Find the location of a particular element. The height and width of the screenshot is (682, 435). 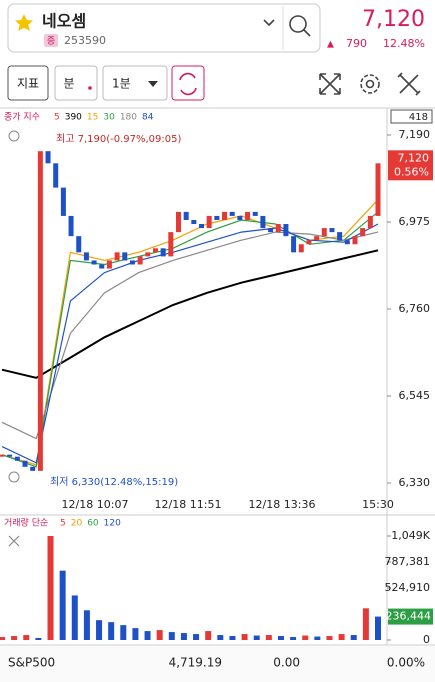

refresh-button is located at coordinates (188, 83).